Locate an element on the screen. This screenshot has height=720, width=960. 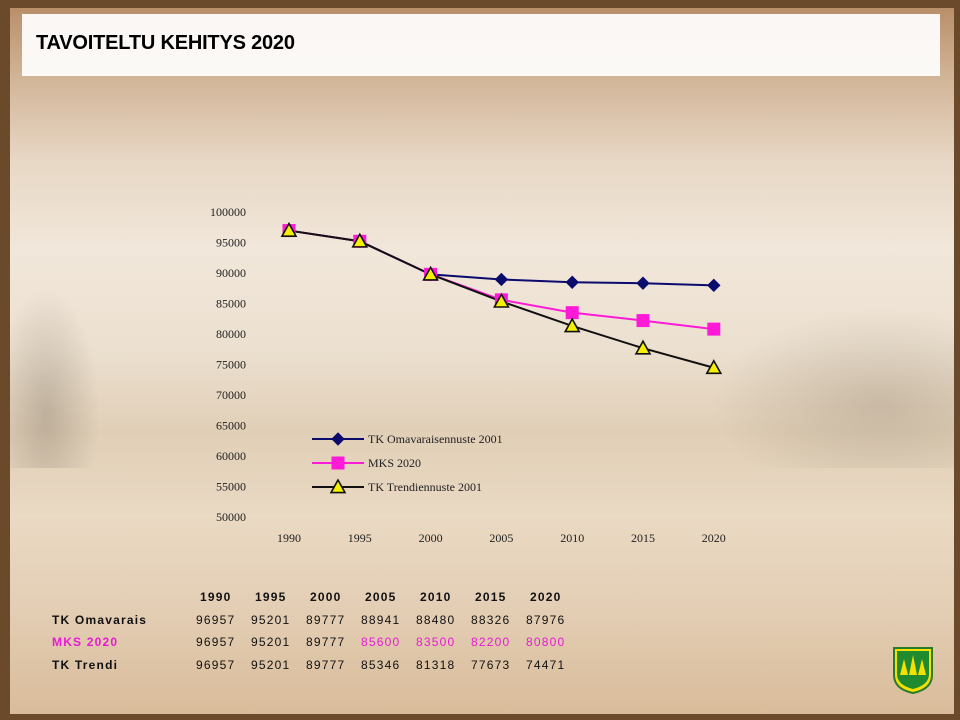
y-tick-label: 60000 is located at coordinates (231, 456).